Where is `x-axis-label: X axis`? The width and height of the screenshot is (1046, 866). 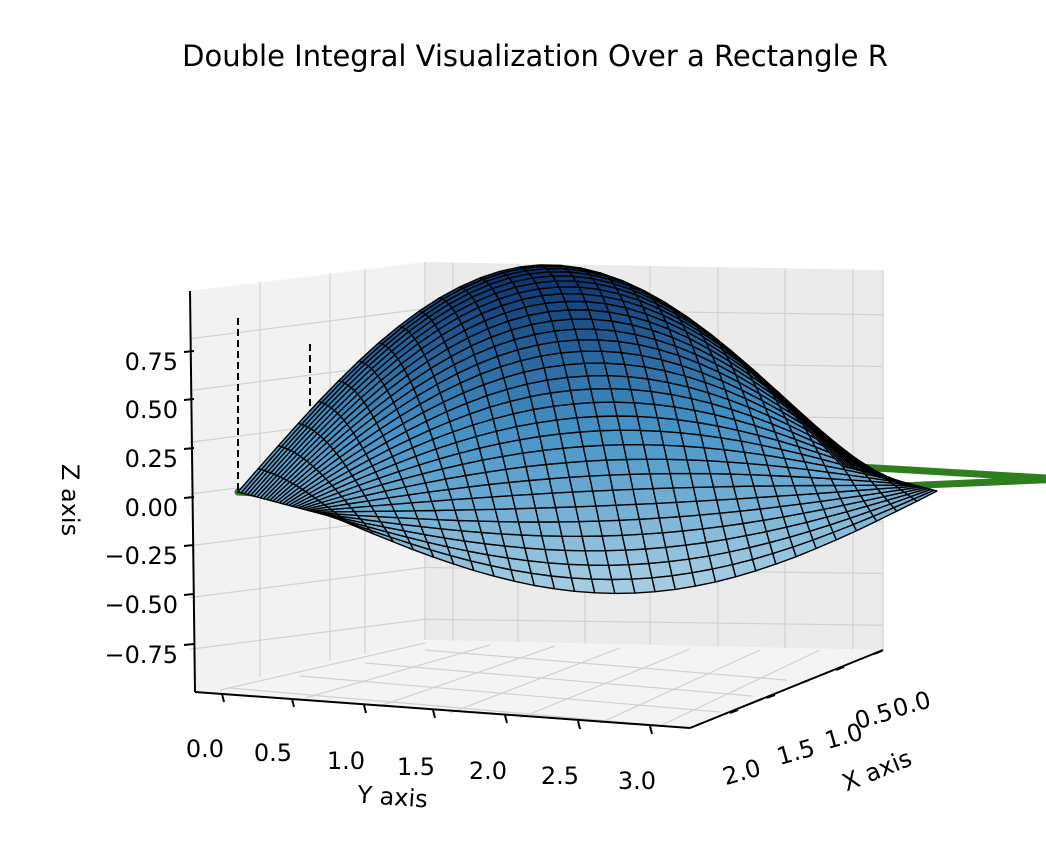
x-axis-label: X axis is located at coordinates (876, 770).